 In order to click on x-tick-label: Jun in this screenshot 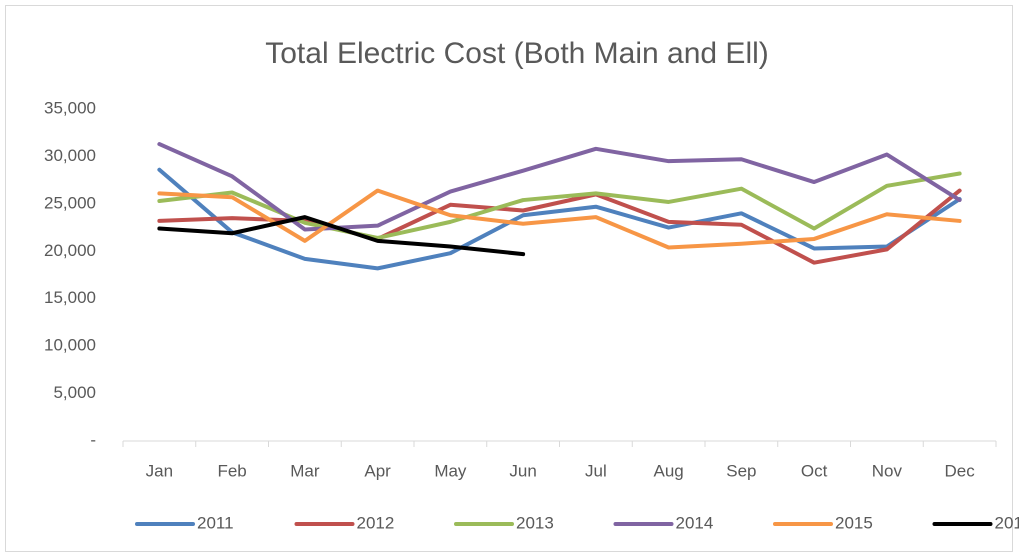, I will do `click(522, 470)`.